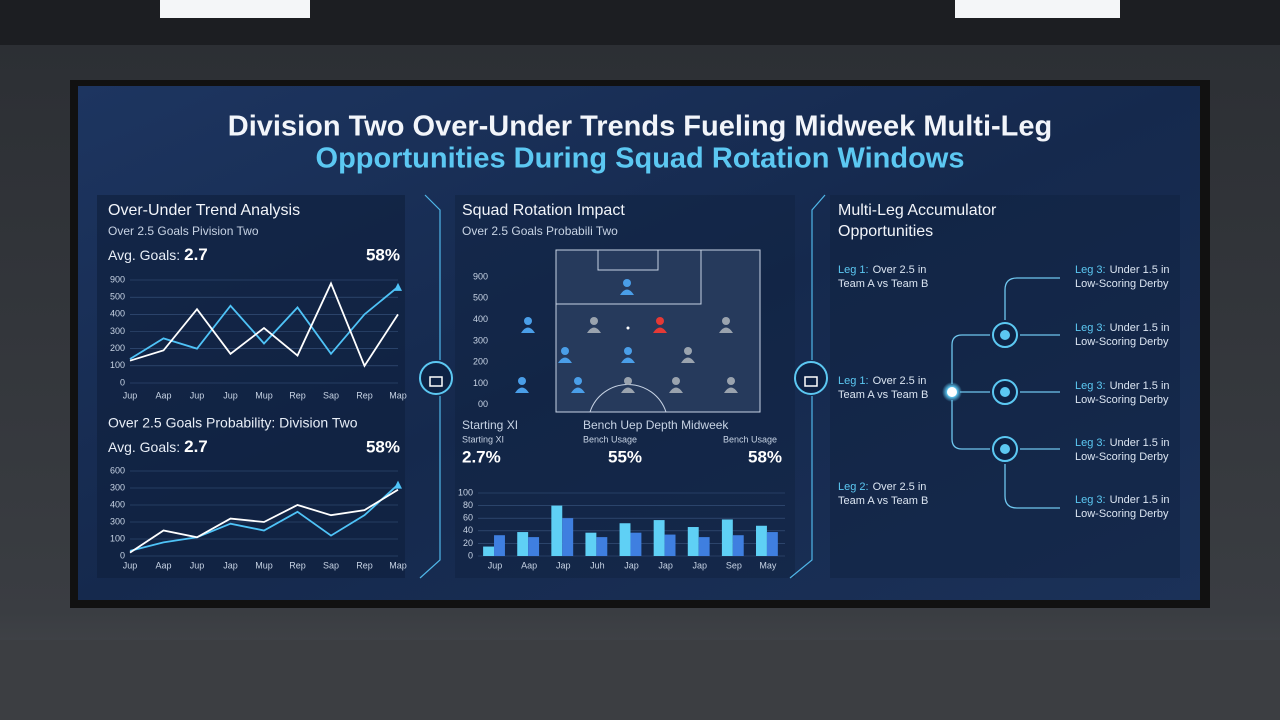 This screenshot has height=720, width=1280. Describe the element at coordinates (117, 470) in the screenshot. I see `y-tick-label: 600` at that location.